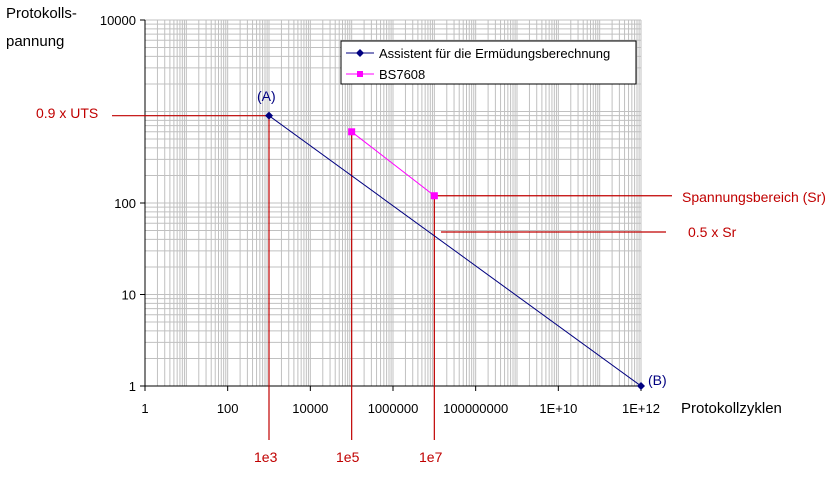 Image resolution: width=828 pixels, height=484 pixels. Describe the element at coordinates (348, 457) in the screenshot. I see `x-marker-1e5: 1e5` at that location.